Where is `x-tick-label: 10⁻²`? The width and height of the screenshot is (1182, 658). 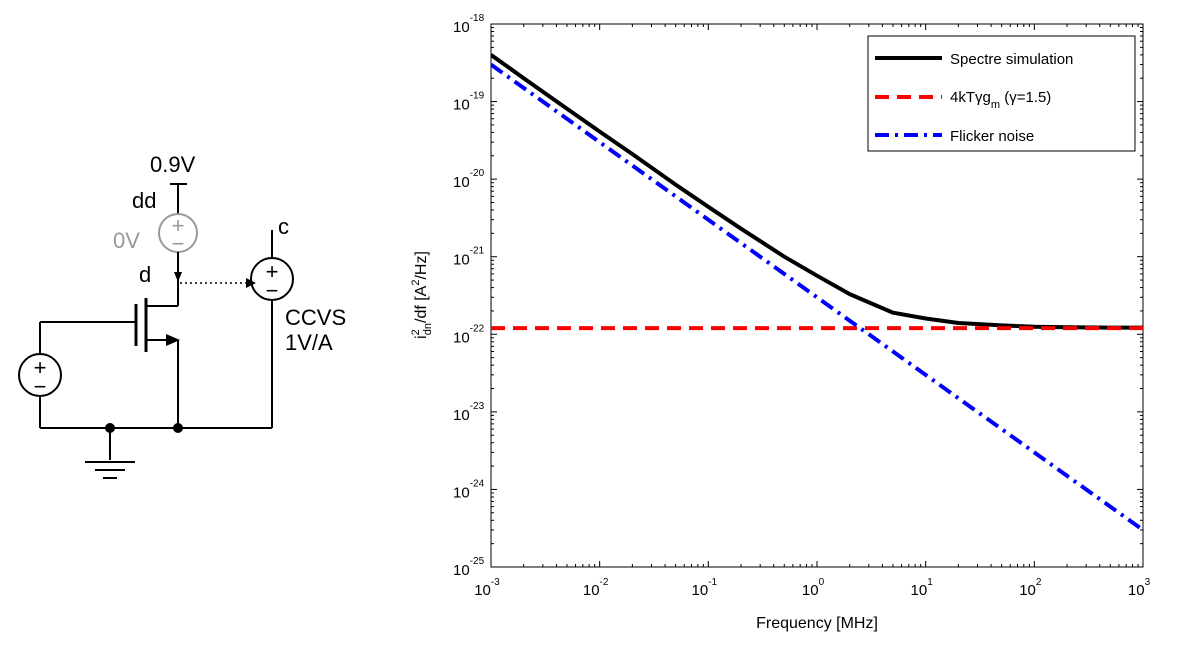
x-tick-label: 10⁻² is located at coordinates (596, 588).